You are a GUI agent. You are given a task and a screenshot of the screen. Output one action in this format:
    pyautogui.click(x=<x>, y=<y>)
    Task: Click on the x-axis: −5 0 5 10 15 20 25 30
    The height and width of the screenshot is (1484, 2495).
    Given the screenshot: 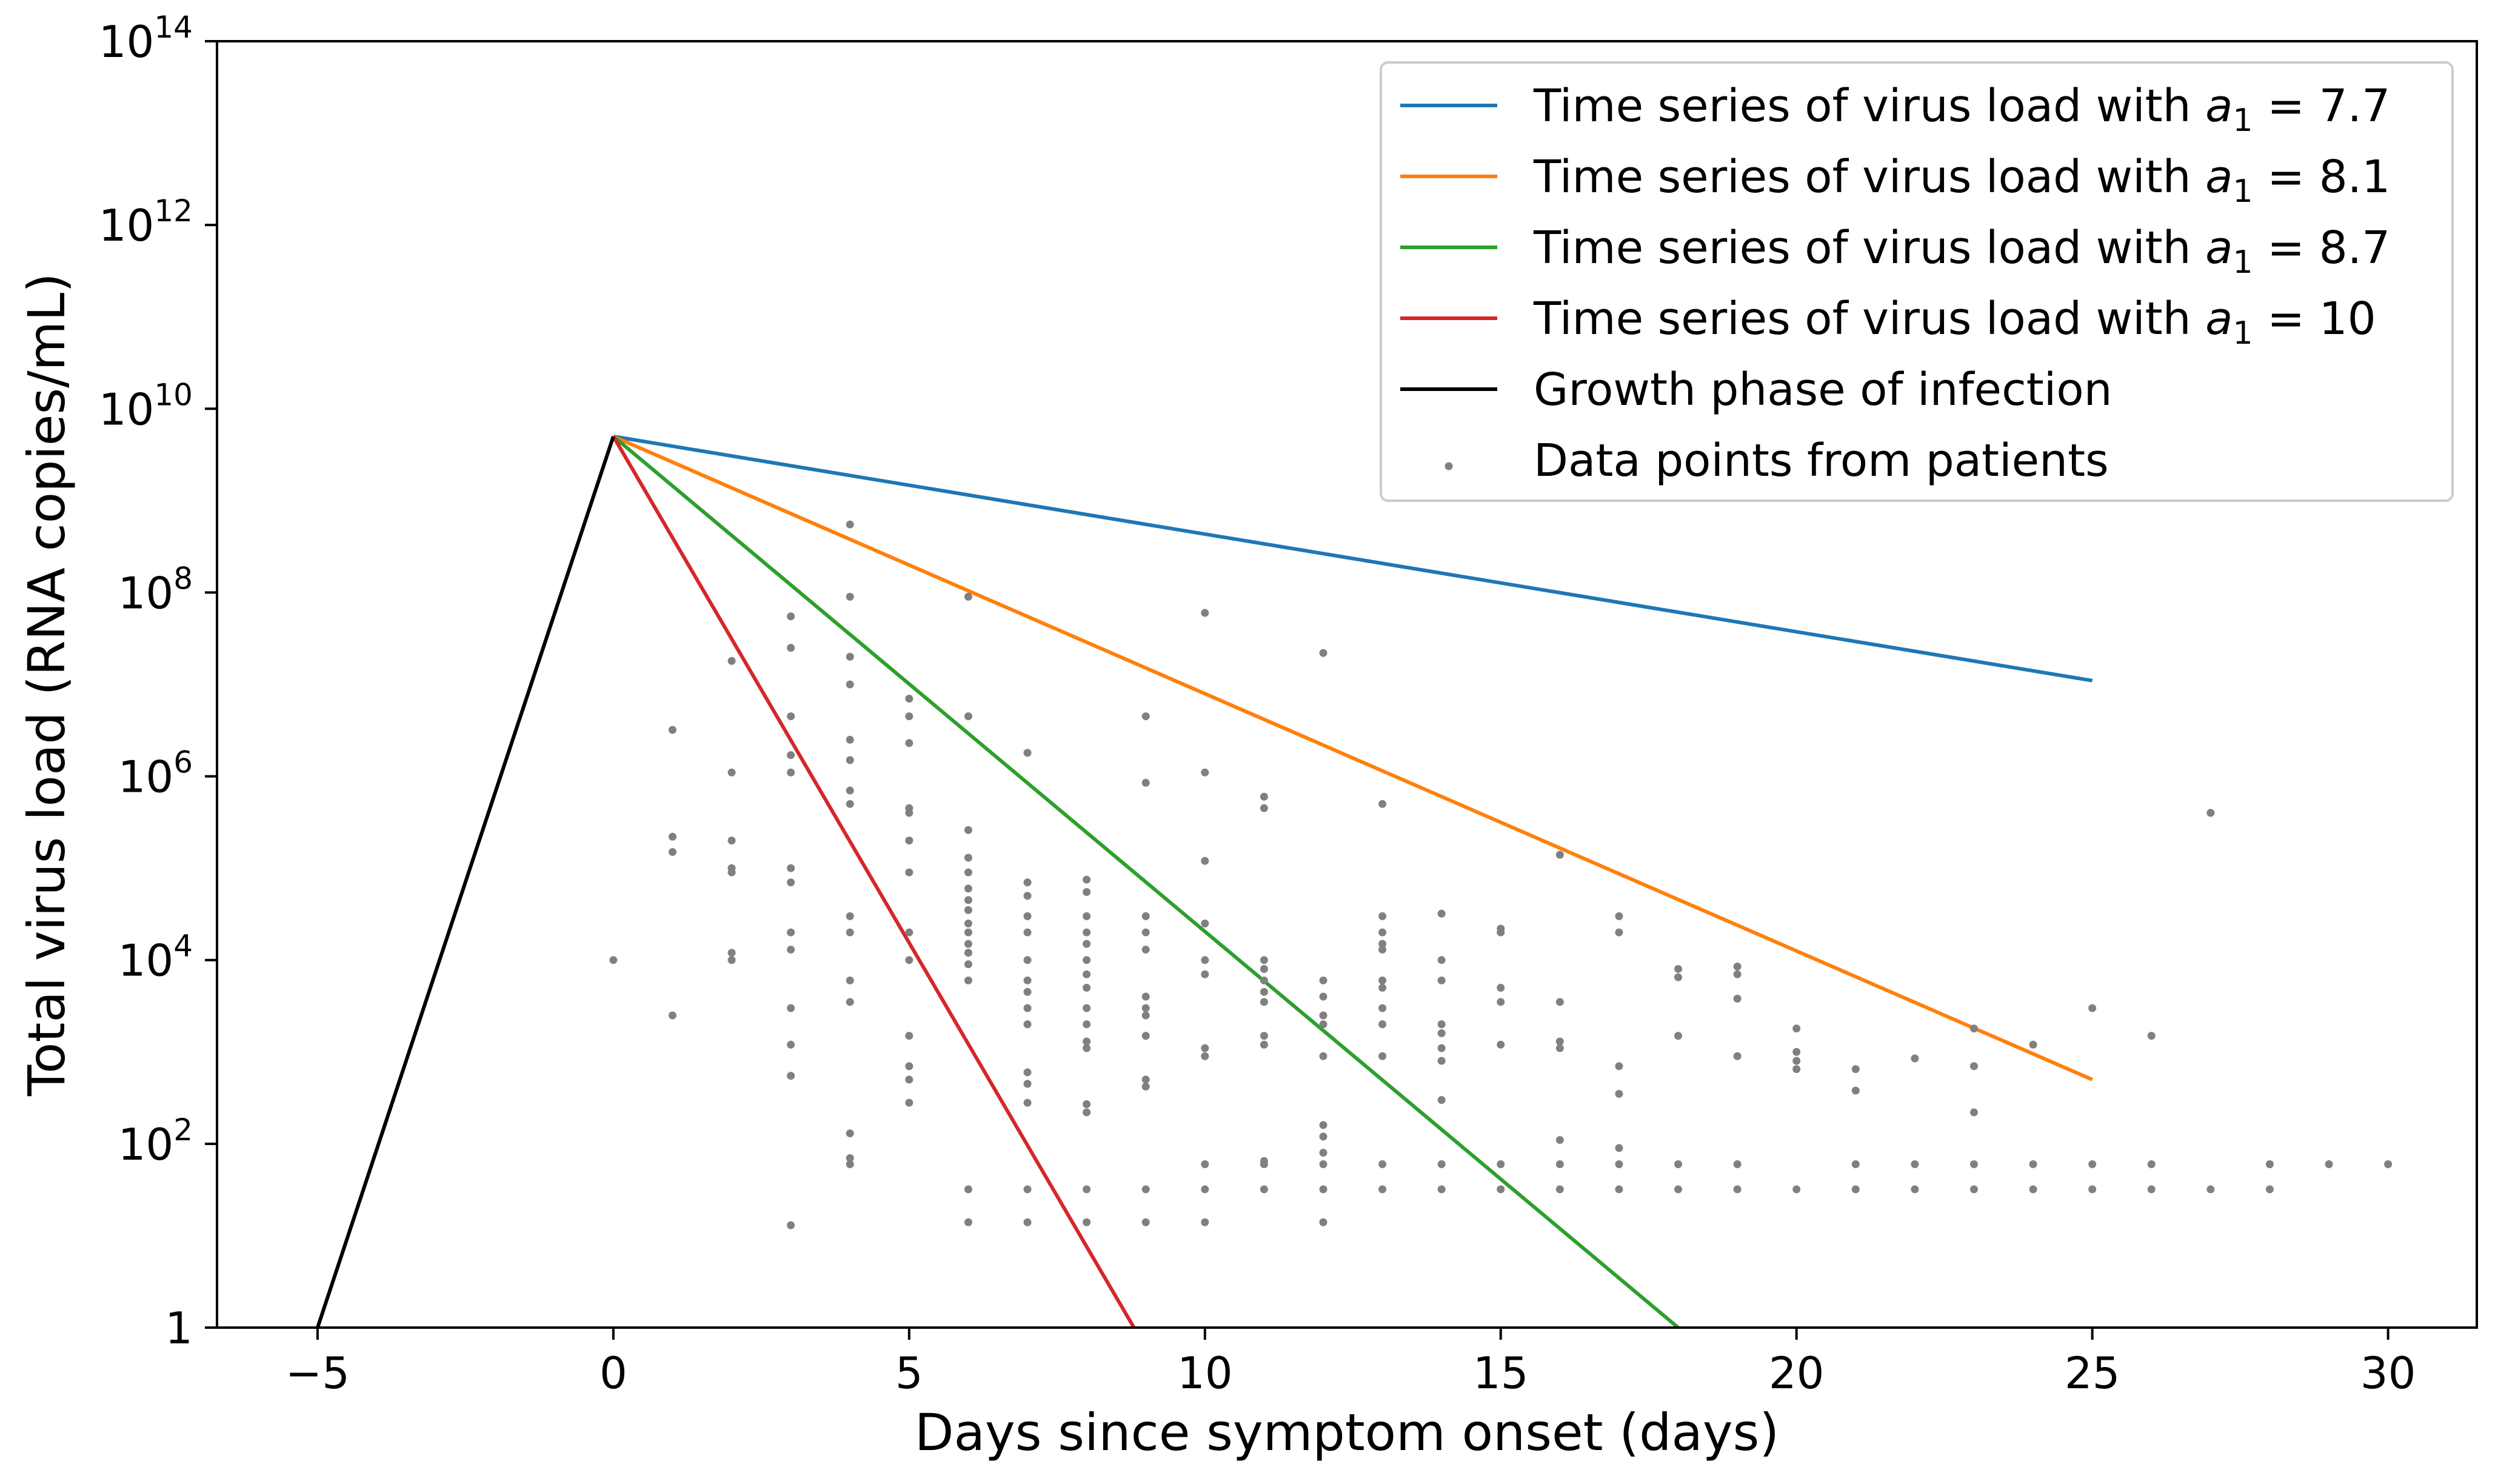 What is the action you would take?
    pyautogui.click(x=1351, y=1363)
    